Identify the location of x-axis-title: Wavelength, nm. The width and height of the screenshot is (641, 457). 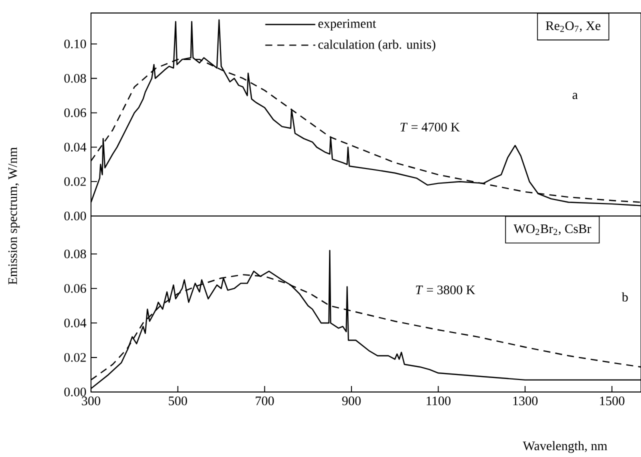
(565, 447).